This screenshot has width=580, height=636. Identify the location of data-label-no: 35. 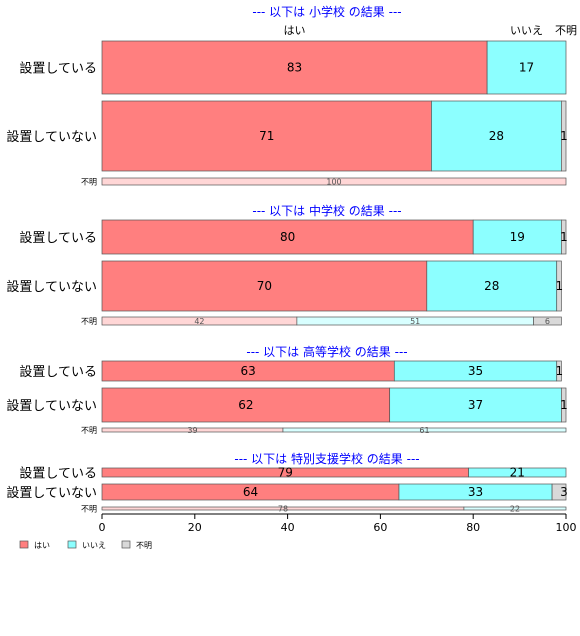
(475, 371).